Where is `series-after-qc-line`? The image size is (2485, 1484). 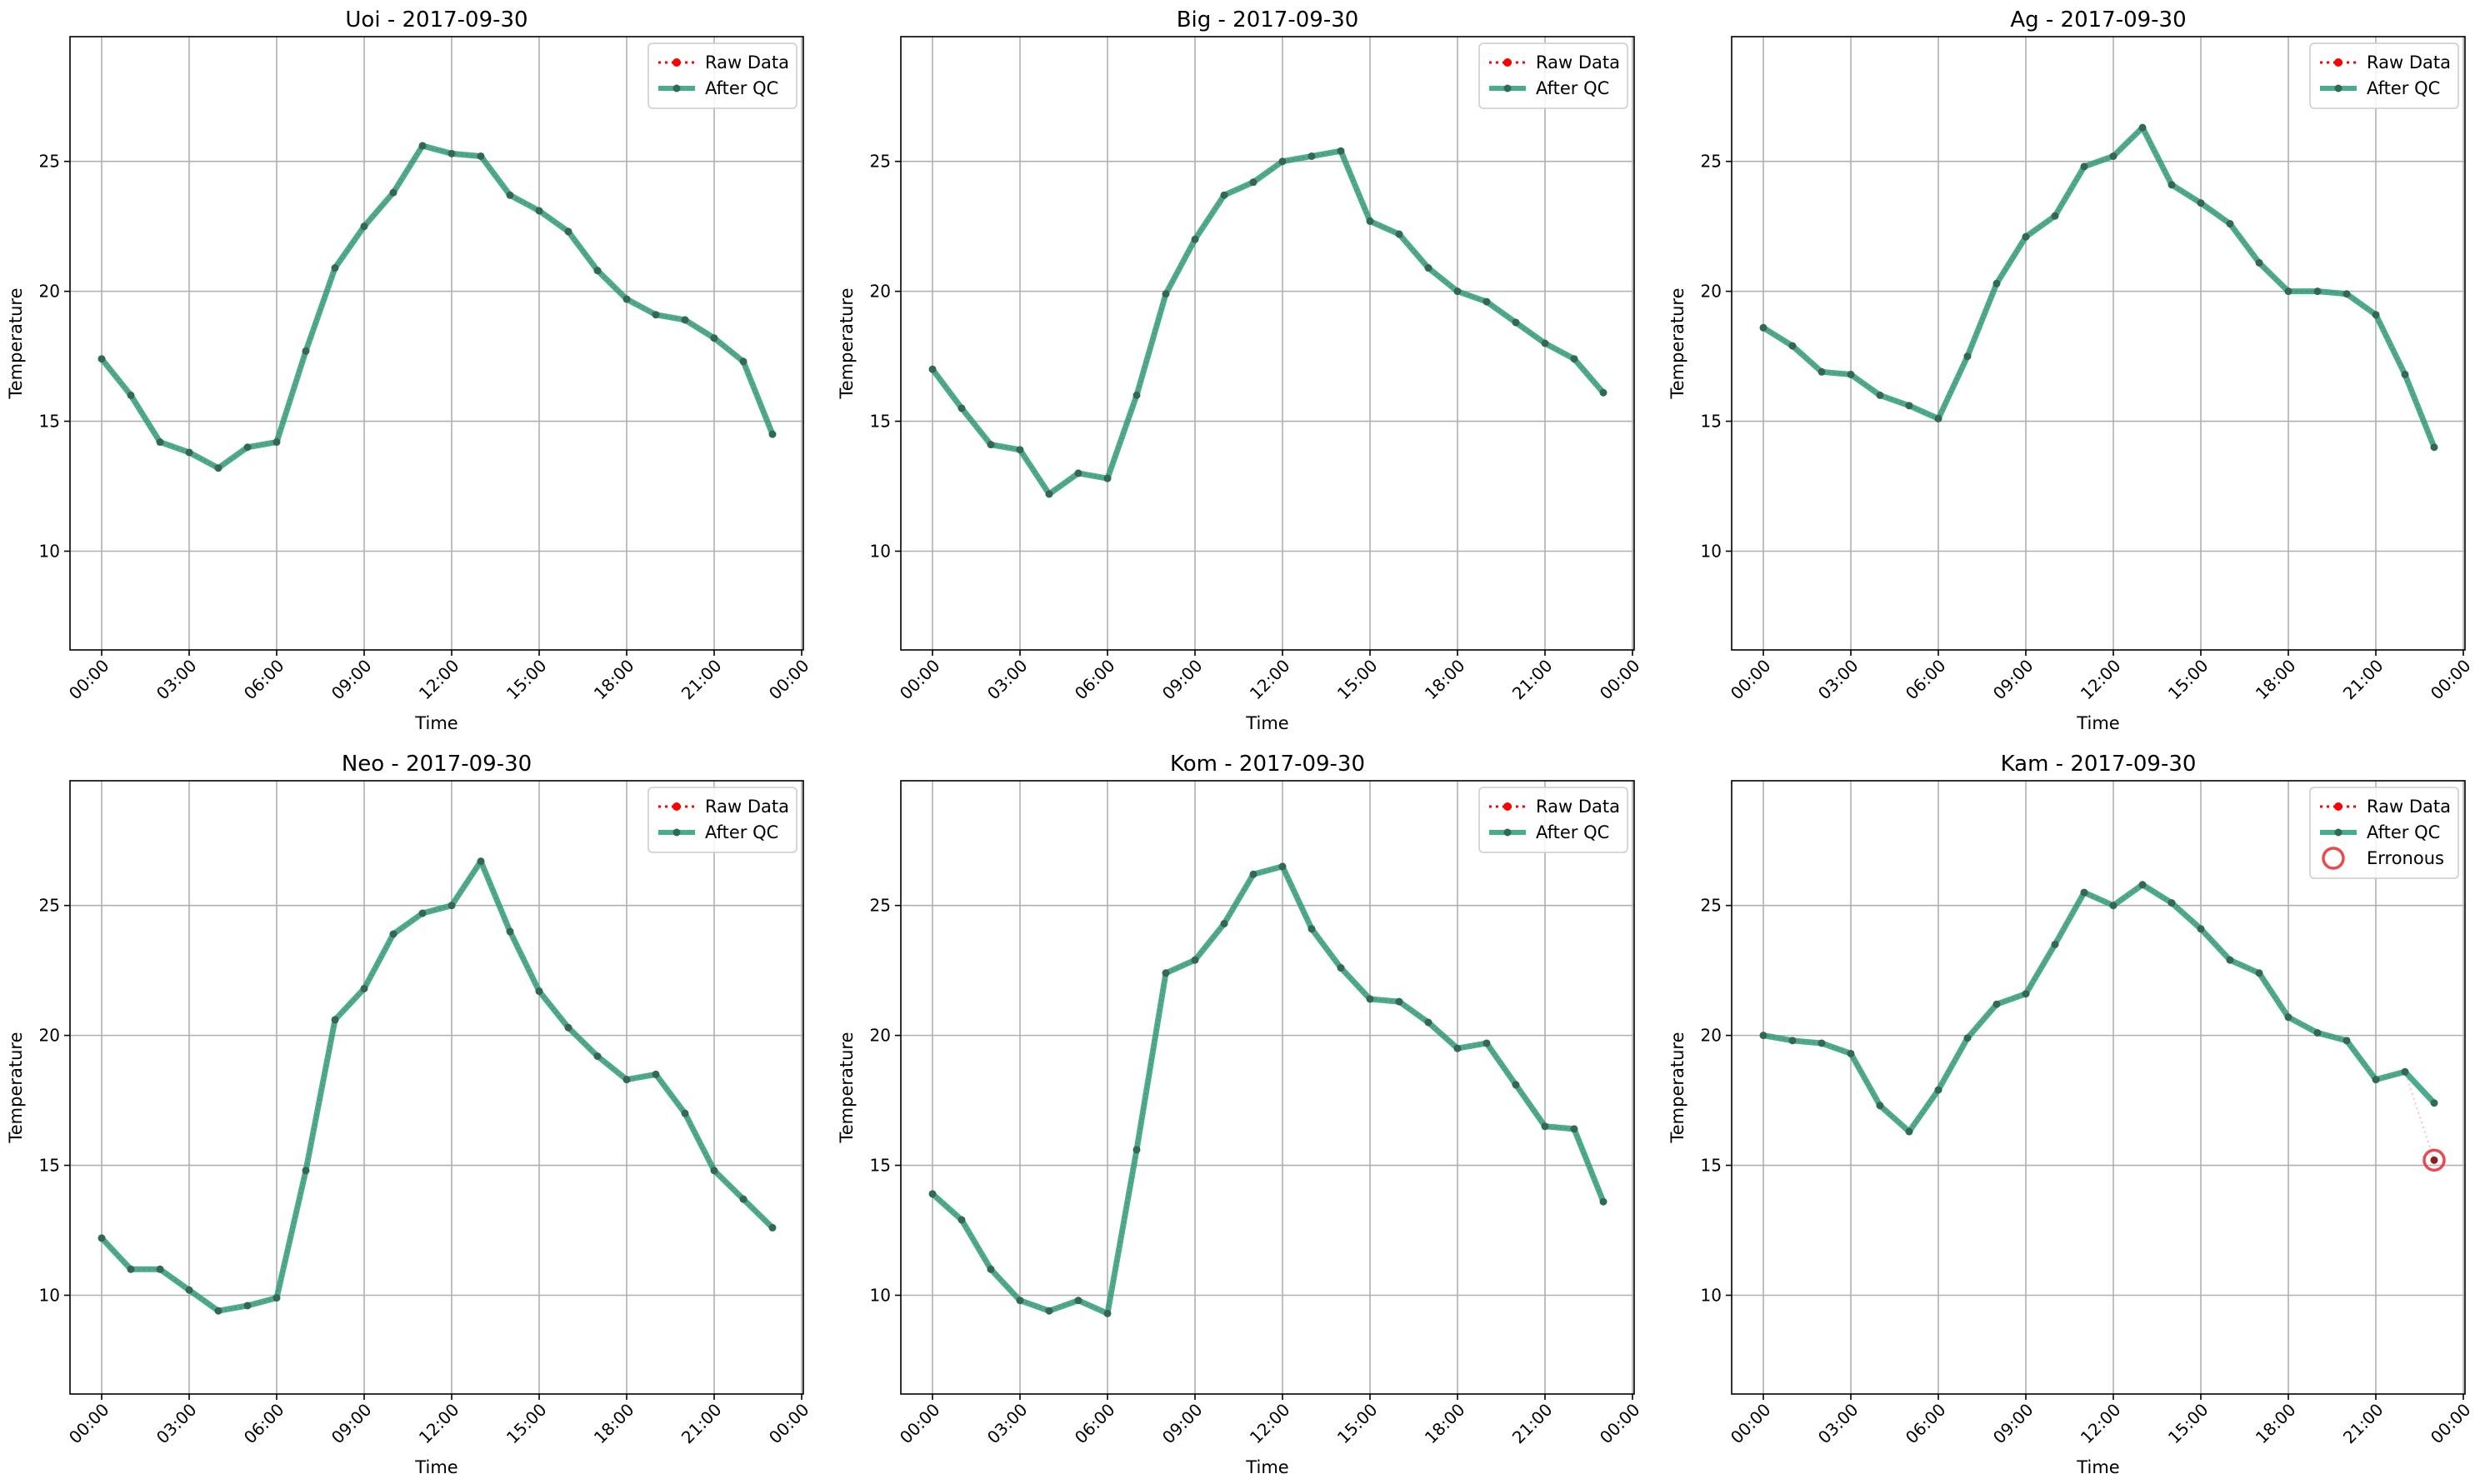
series-after-qc-line is located at coordinates (437, 307).